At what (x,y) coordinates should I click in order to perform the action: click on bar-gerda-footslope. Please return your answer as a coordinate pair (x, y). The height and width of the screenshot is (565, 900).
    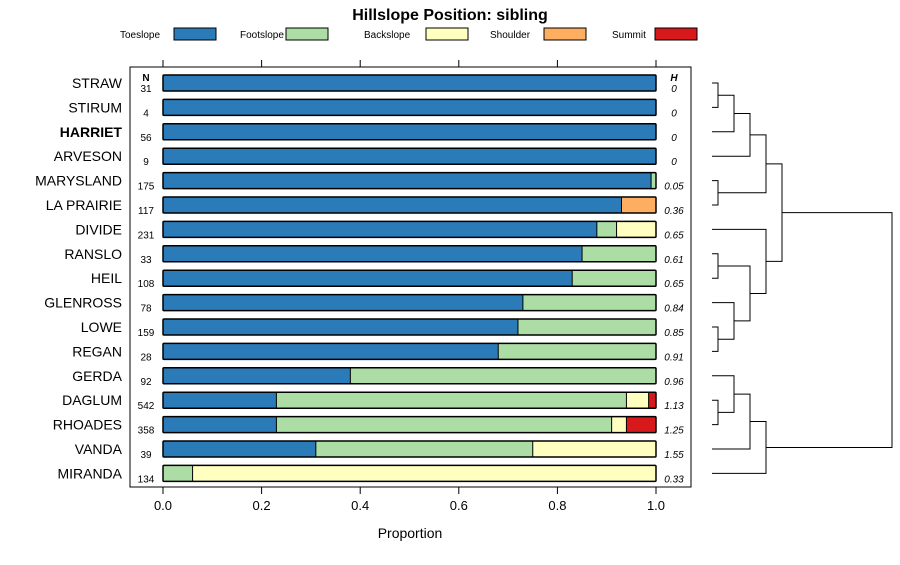
    Looking at the image, I should click on (503, 375).